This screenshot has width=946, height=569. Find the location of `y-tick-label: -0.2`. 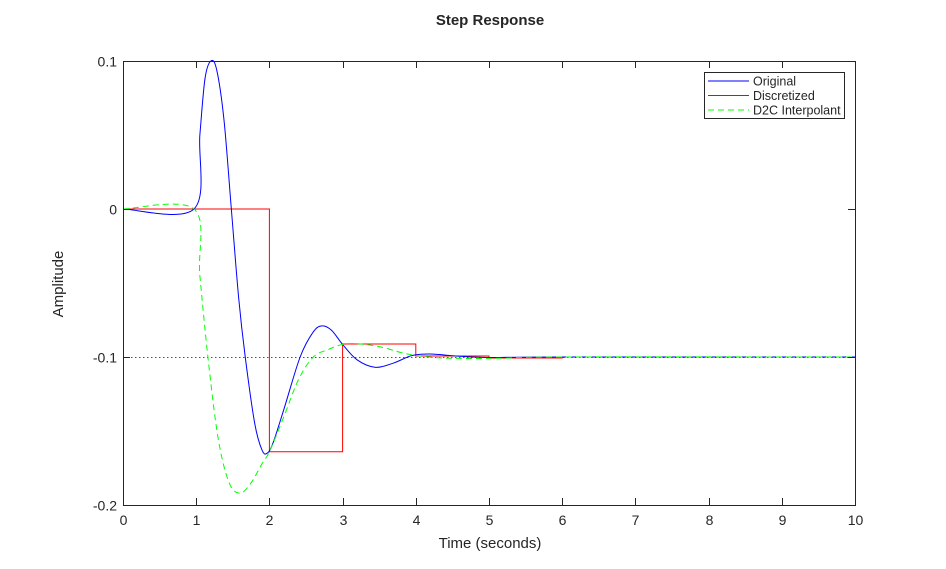

y-tick-label: -0.2 is located at coordinates (105, 506).